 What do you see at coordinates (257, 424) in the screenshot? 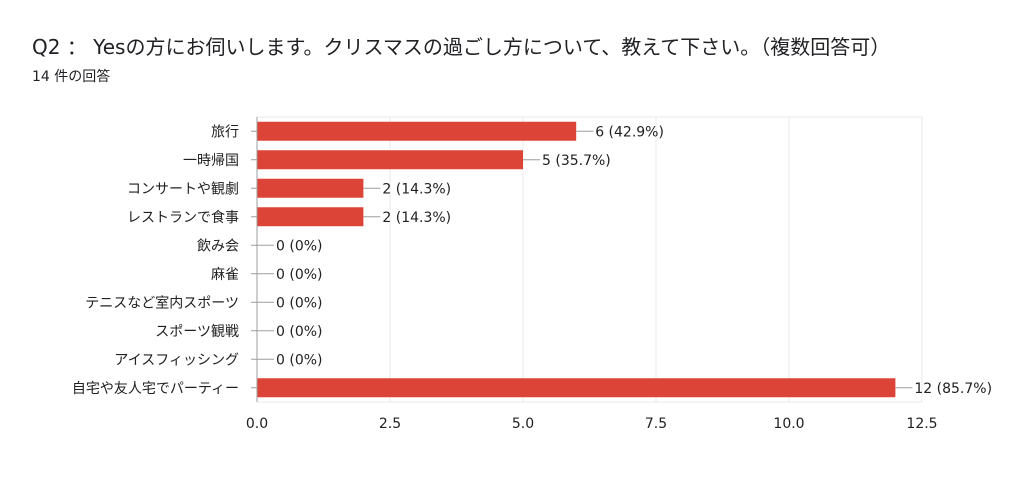
I see `x-tick-label: 0.0` at bounding box center [257, 424].